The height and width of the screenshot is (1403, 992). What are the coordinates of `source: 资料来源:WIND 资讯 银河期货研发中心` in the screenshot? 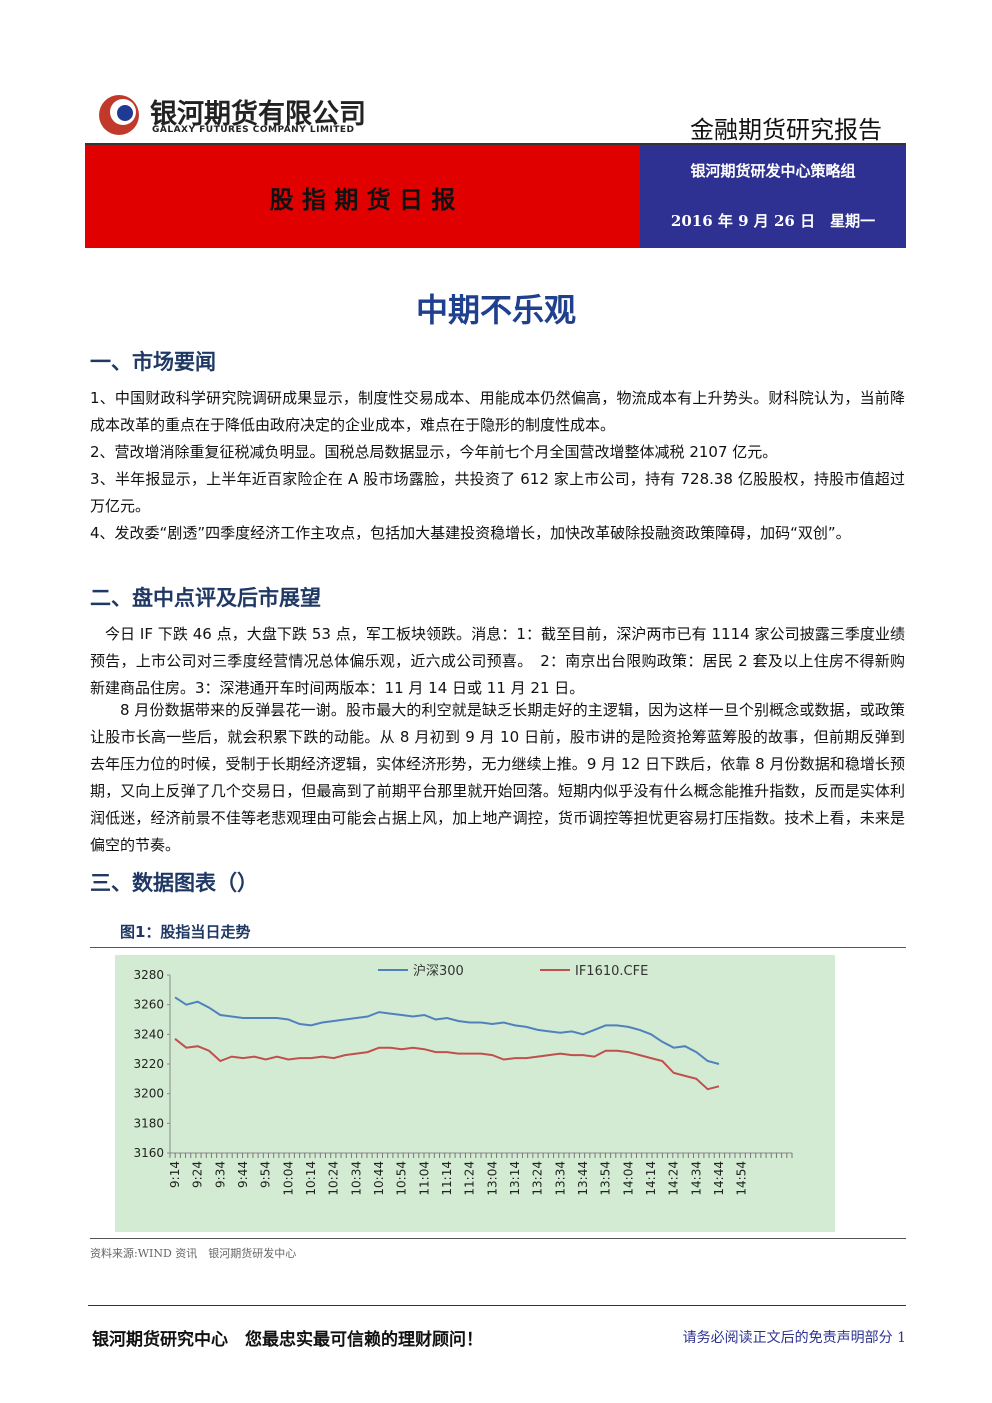 It's located at (193, 1253).